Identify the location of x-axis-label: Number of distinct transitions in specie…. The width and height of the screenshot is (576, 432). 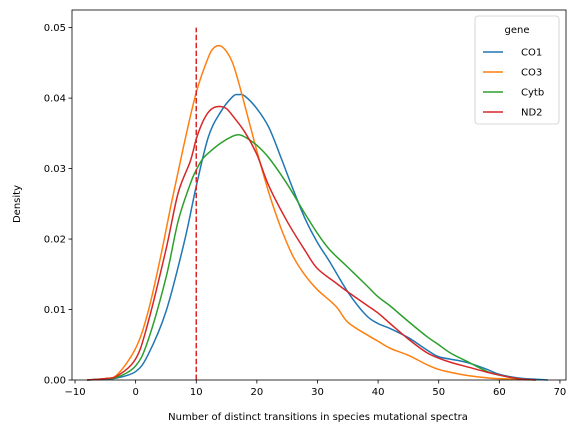
(318, 417).